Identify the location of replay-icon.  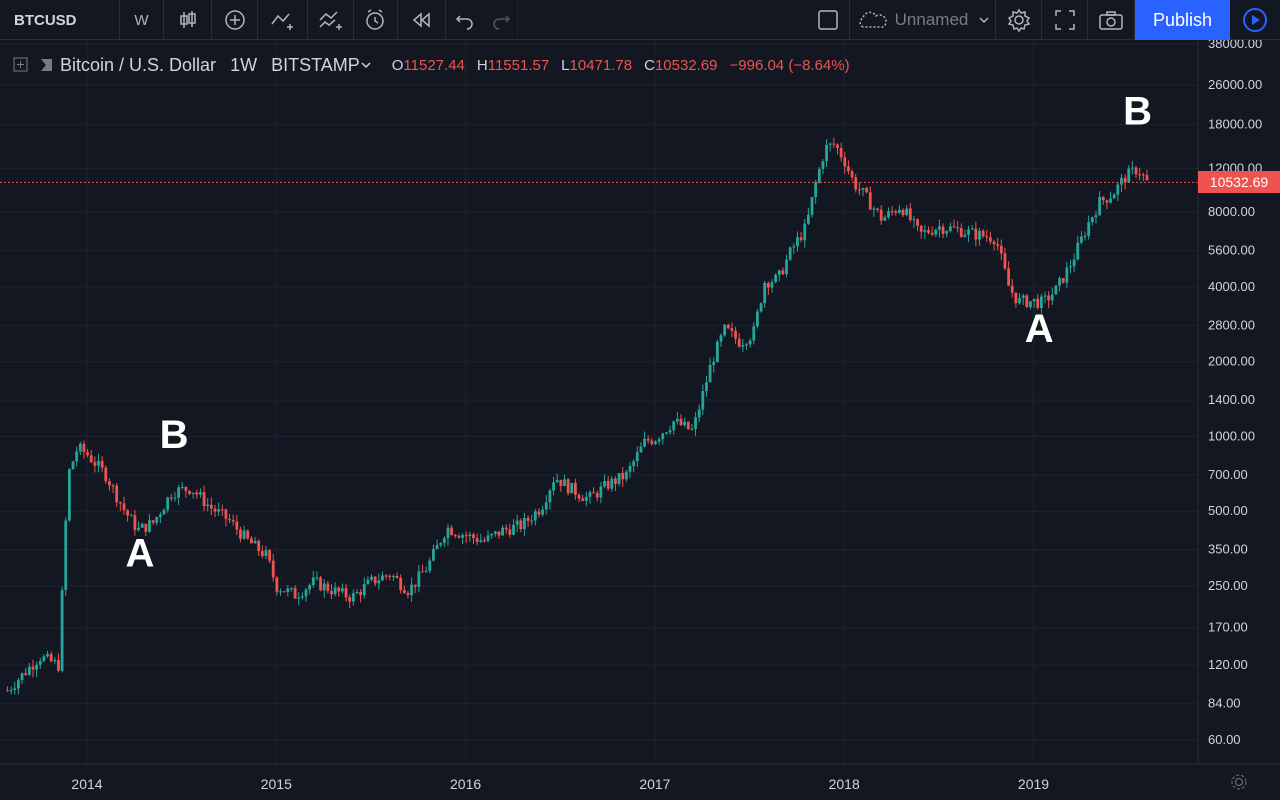
(422, 20).